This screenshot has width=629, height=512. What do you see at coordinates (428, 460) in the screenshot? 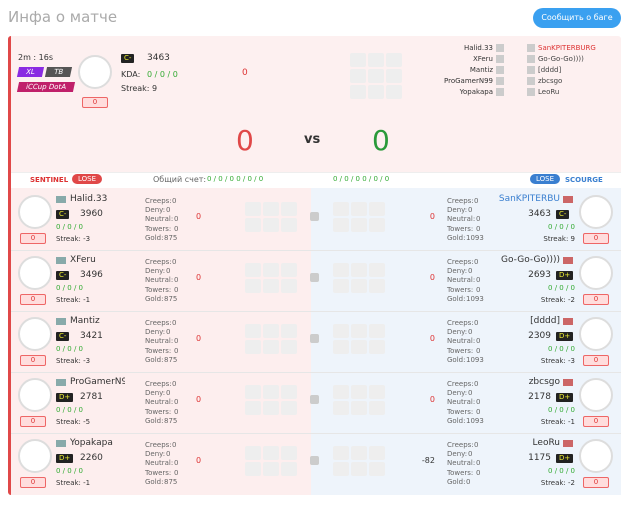
I see `score: -82` at bounding box center [428, 460].